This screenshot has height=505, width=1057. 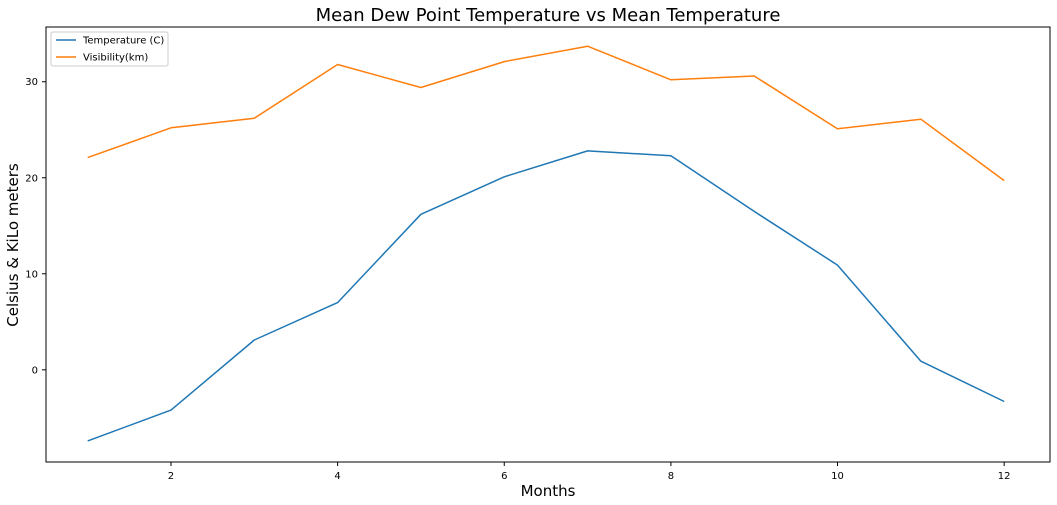 I want to click on x-axis: 2 4 6 8 10 12, so click(x=589, y=472).